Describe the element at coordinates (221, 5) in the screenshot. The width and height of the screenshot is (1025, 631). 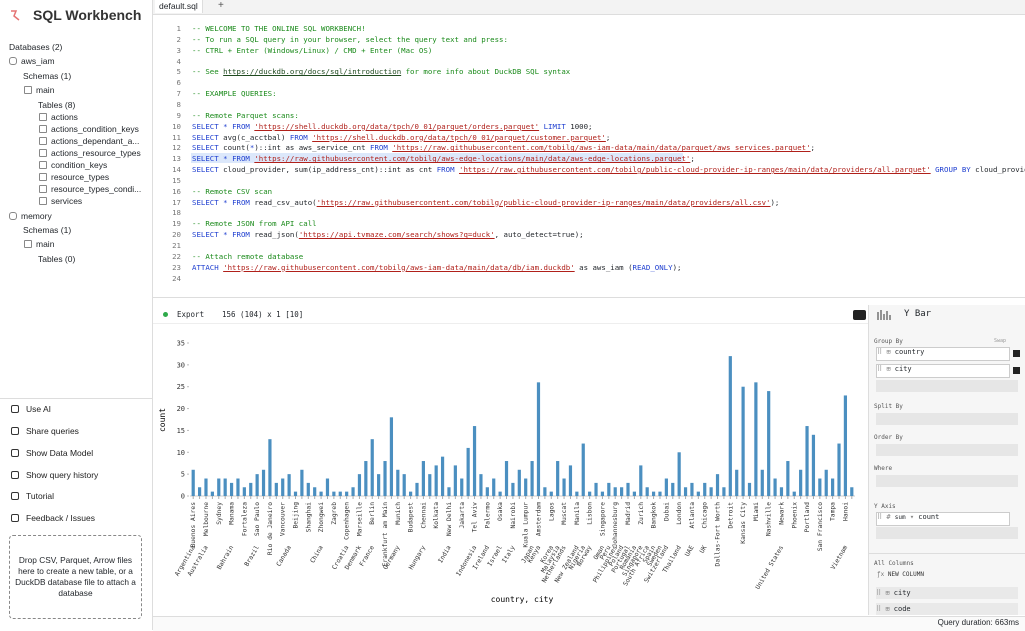
I see `add-tab: +` at that location.